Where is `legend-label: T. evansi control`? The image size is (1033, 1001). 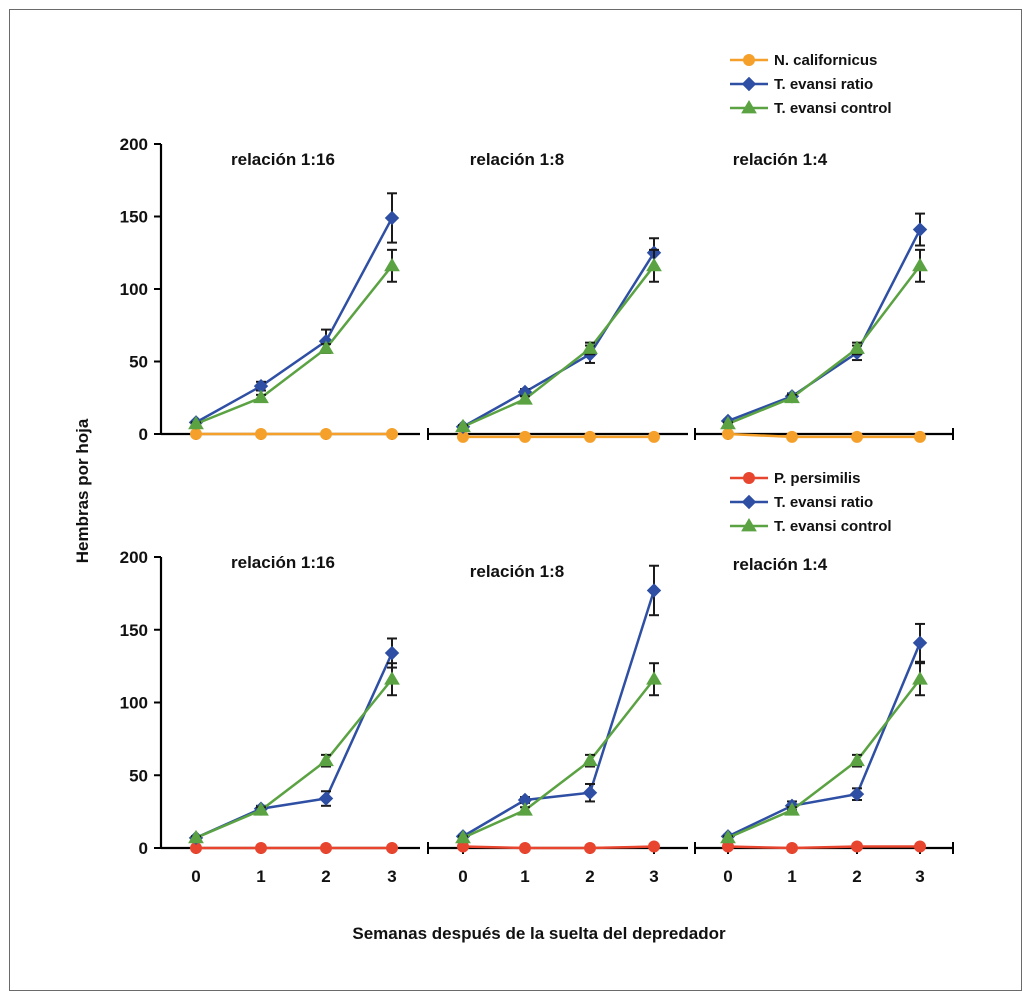
legend-label: T. evansi control is located at coordinates (833, 108).